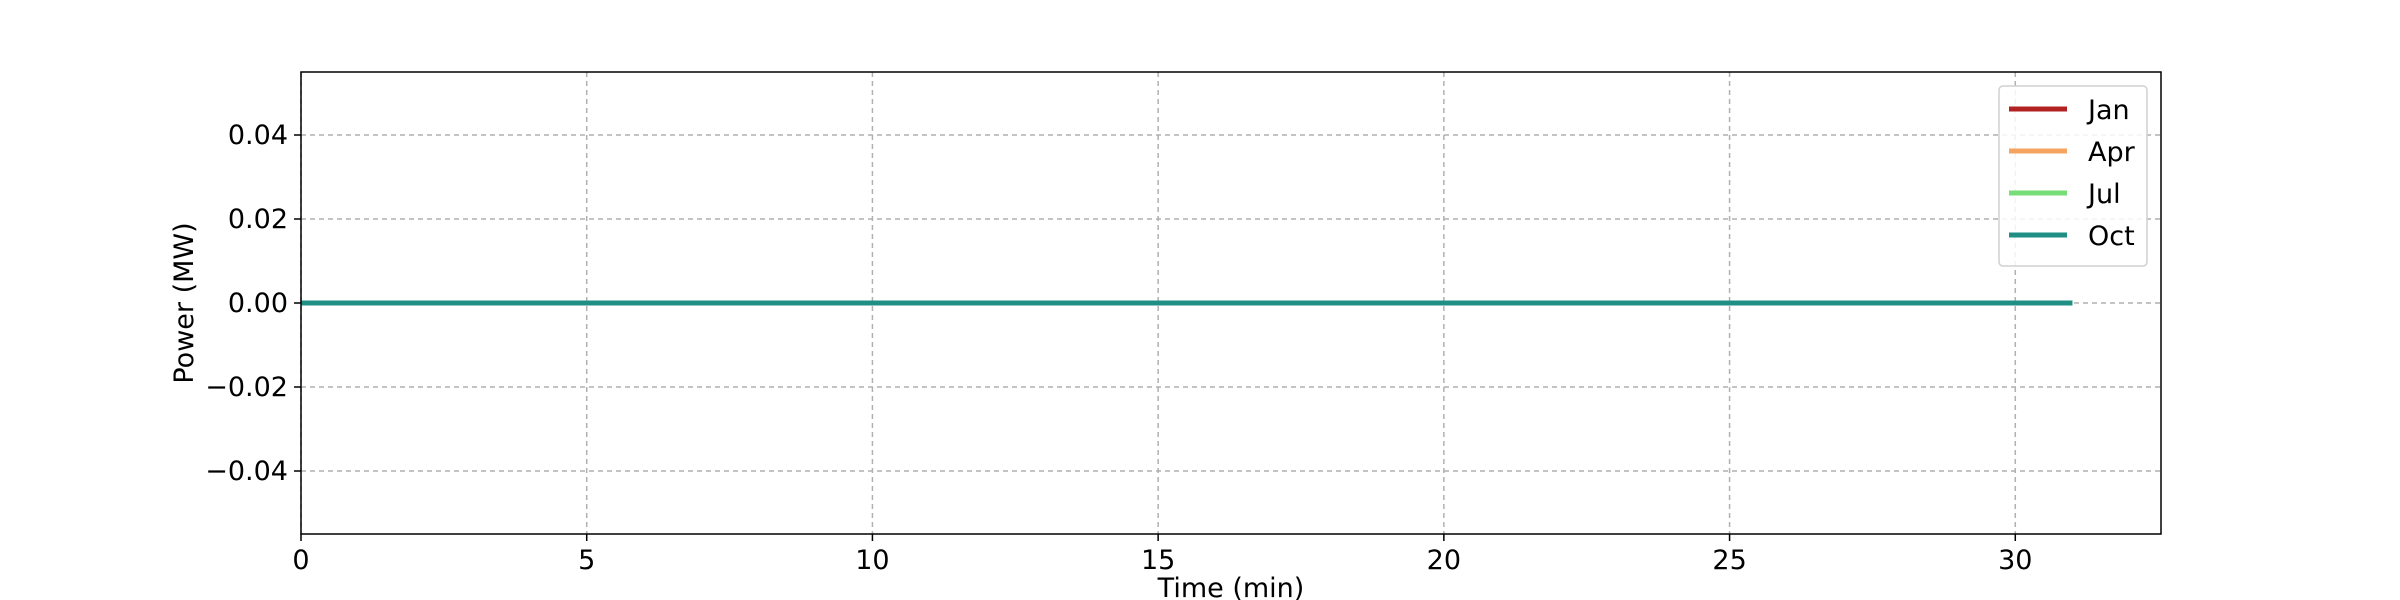 Image resolution: width=2400 pixels, height=600 pixels. Describe the element at coordinates (1231, 586) in the screenshot. I see `x-axis-label: Time (min)` at that location.